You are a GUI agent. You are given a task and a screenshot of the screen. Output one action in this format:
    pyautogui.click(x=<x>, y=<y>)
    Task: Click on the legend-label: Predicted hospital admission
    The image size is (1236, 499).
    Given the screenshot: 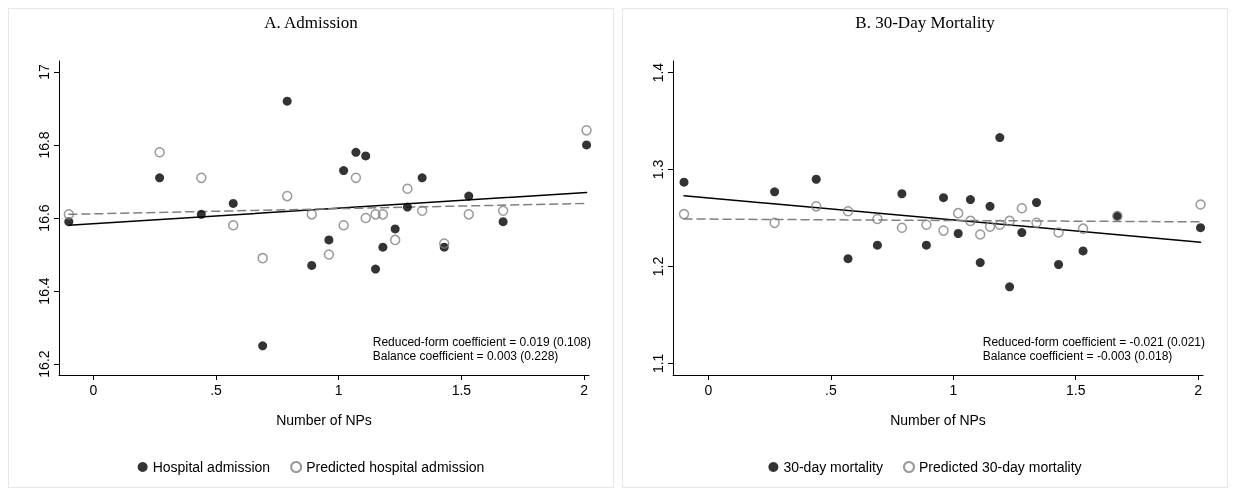 What is the action you would take?
    pyautogui.click(x=395, y=467)
    